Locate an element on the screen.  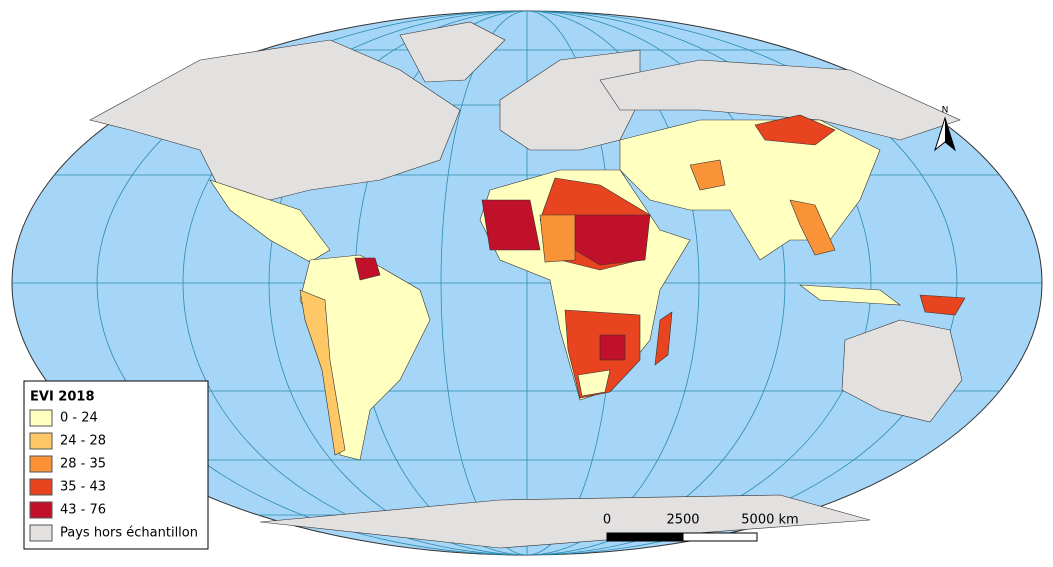
scale-label: 0 is located at coordinates (607, 520).